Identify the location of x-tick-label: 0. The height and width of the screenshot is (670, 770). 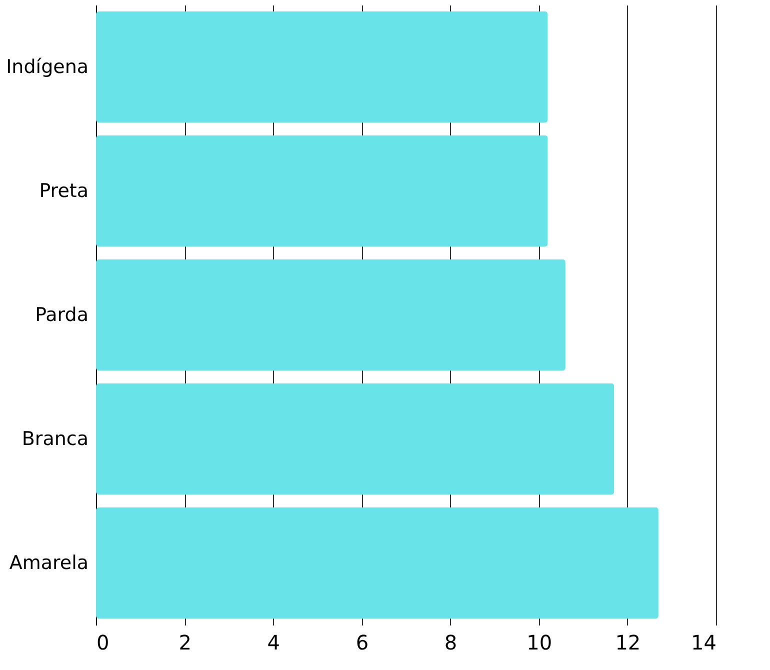
(103, 642).